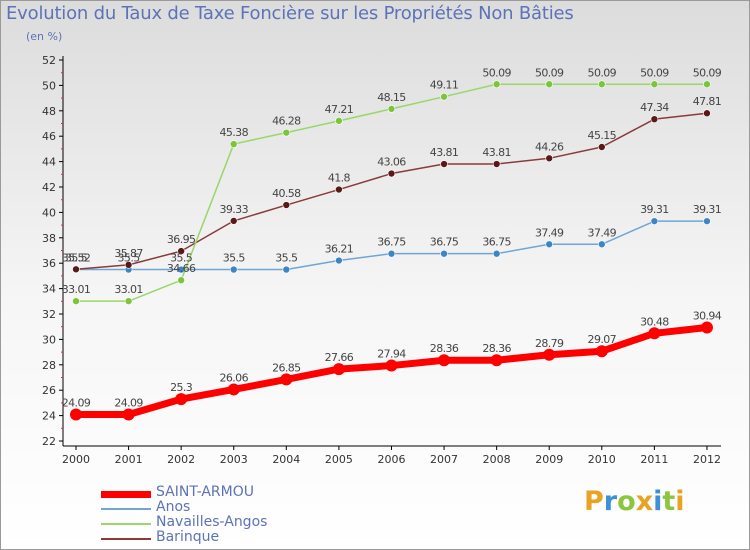  I want to click on data-label: 26.85, so click(286, 367).